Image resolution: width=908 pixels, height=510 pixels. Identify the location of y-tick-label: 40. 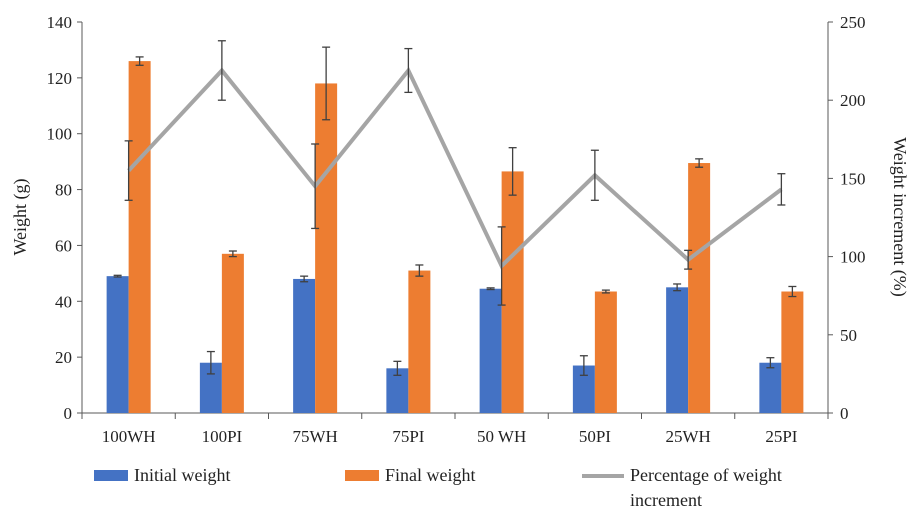
(63, 301).